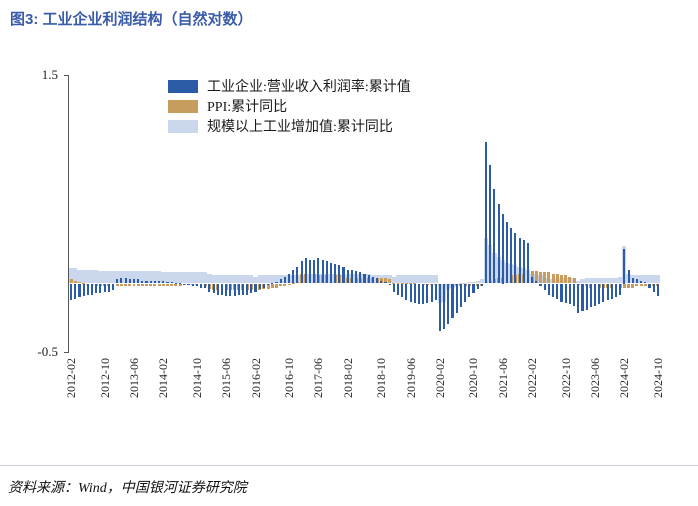 The width and height of the screenshot is (698, 506). Describe the element at coordinates (196, 378) in the screenshot. I see `x-axis-tick-label: 2014-10` at that location.